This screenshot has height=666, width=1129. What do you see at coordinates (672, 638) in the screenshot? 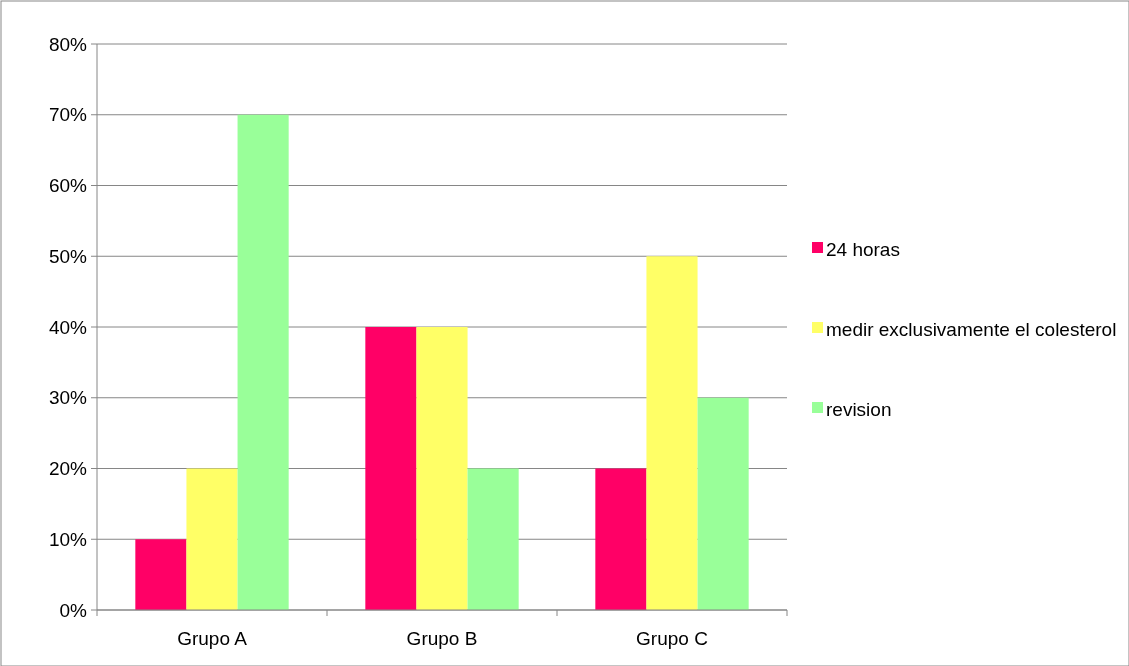
I see `x-tick-label: Grupo C` at bounding box center [672, 638].